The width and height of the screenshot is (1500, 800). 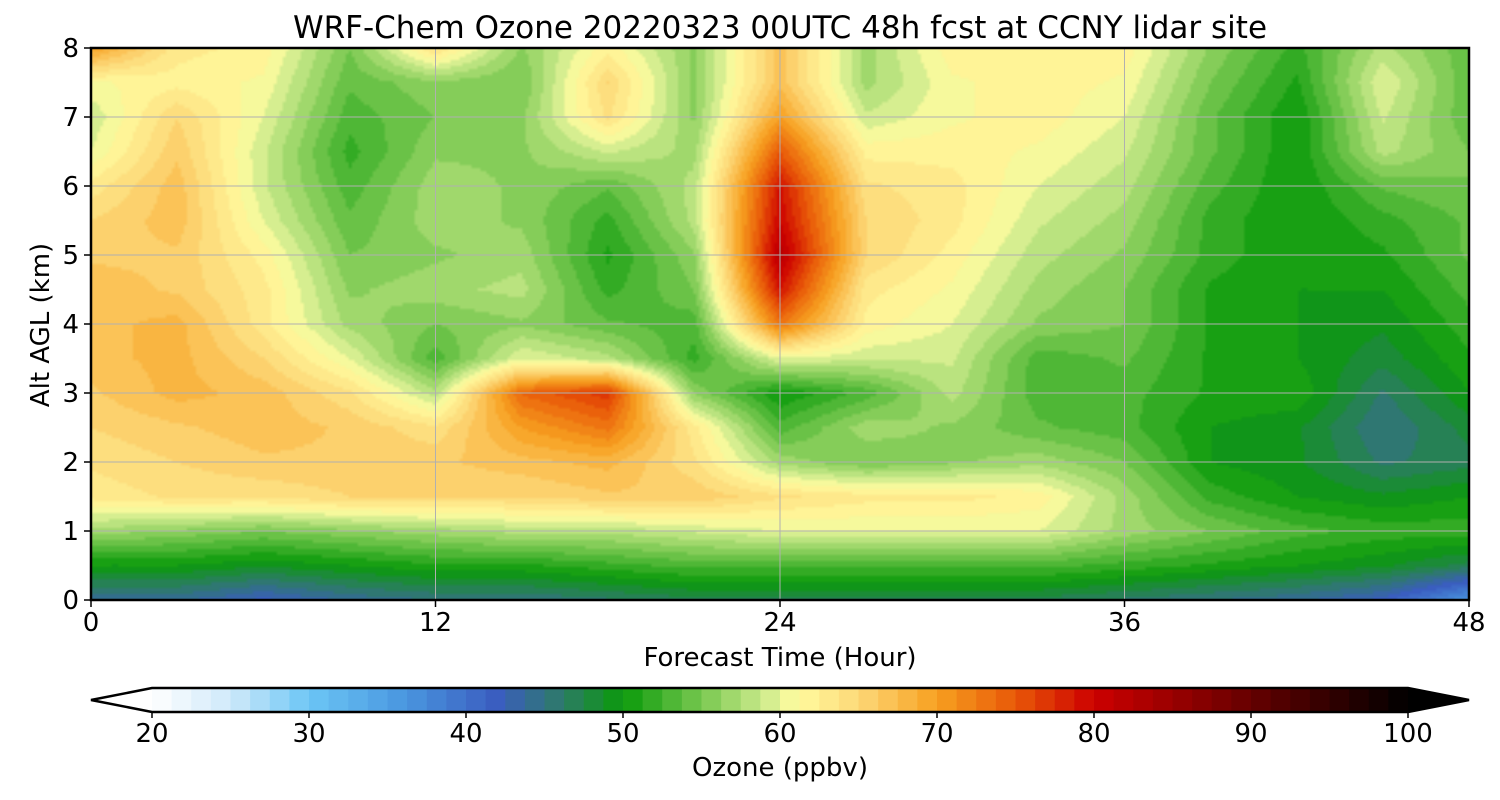 What do you see at coordinates (70, 601) in the screenshot?
I see `y-tick-label: 0` at bounding box center [70, 601].